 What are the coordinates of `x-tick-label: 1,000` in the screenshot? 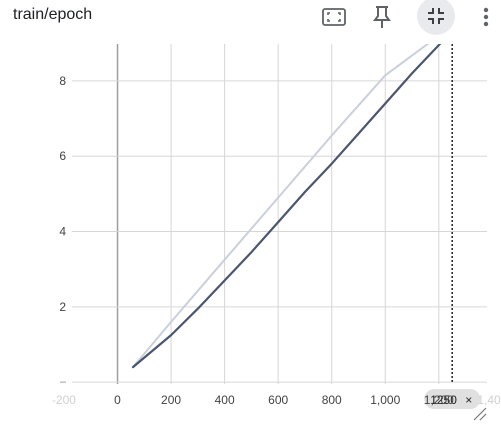 It's located at (385, 400).